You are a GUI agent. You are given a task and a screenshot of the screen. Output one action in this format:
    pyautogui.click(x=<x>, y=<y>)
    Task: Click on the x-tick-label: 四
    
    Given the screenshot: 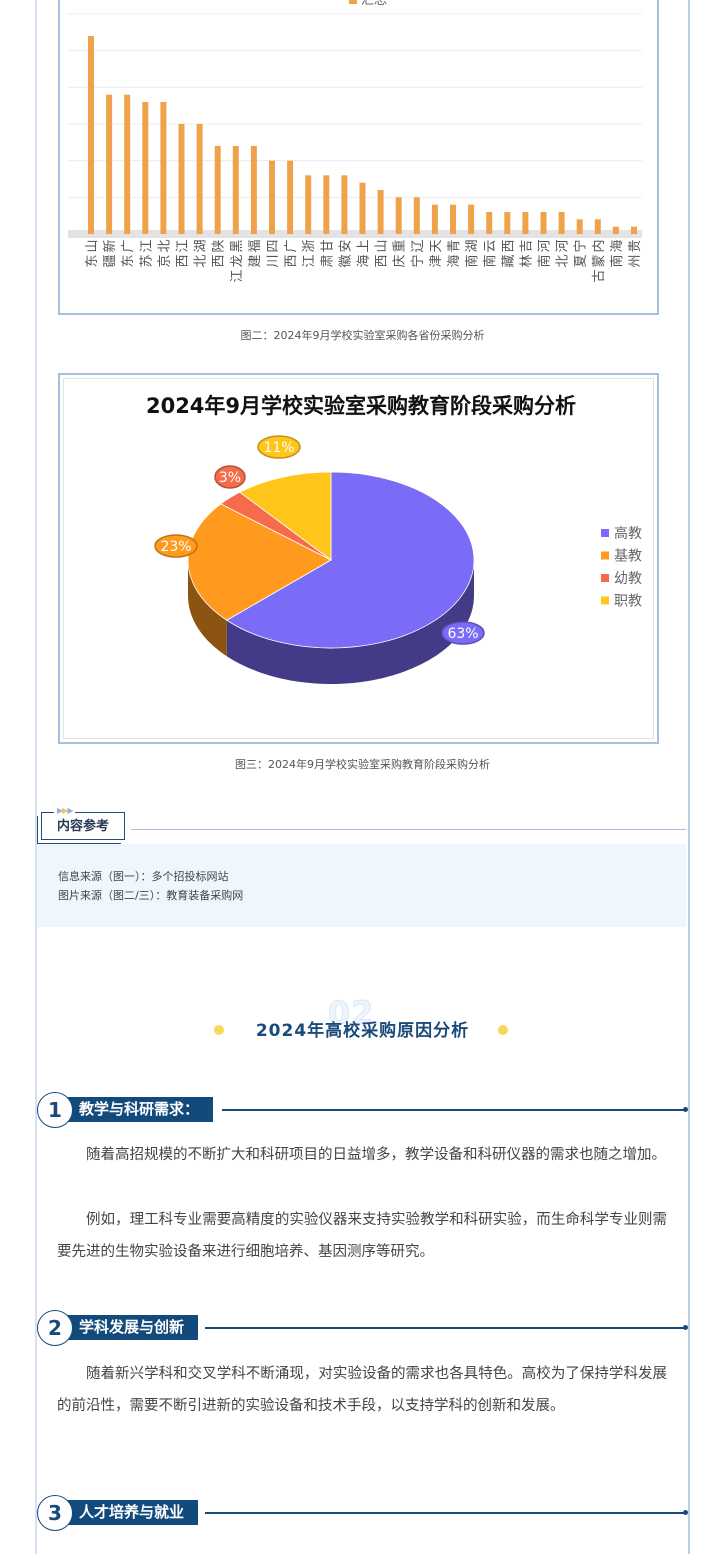 What is the action you would take?
    pyautogui.click(x=273, y=245)
    